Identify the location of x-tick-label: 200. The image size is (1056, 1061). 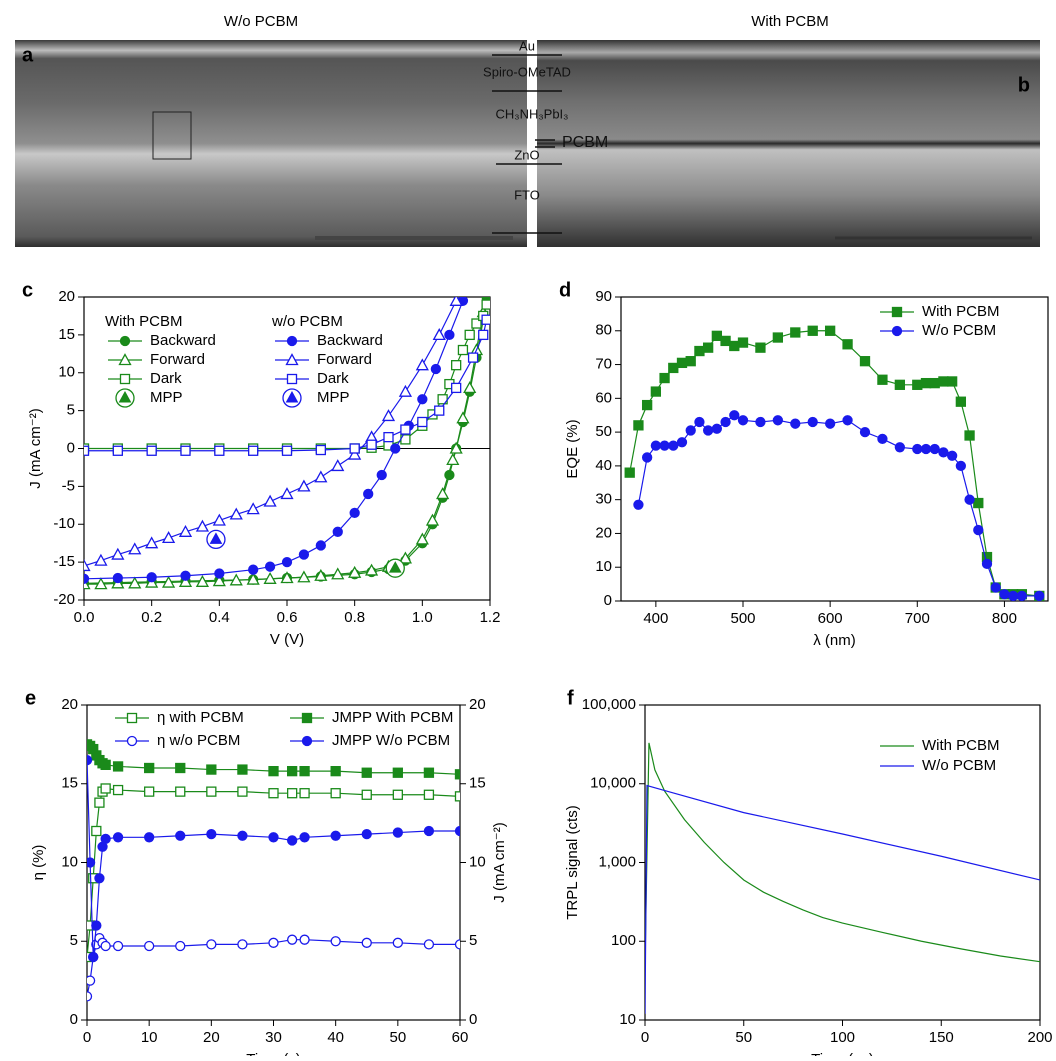
(1039, 1037).